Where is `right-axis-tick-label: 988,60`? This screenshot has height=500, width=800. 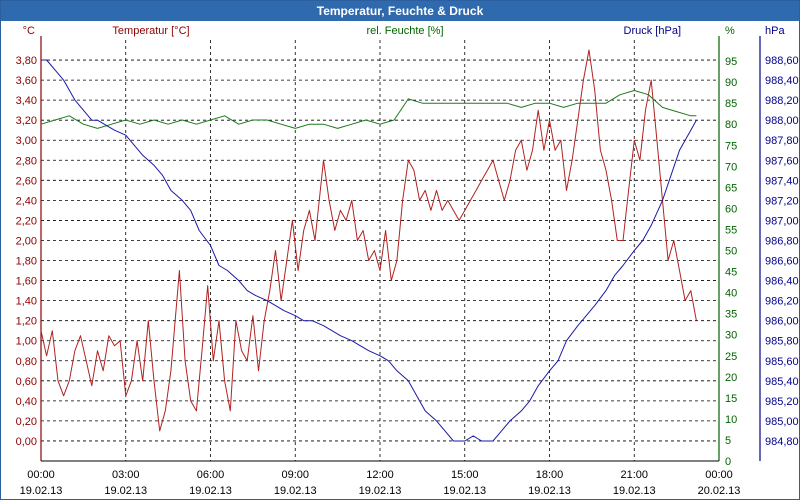
right-axis-tick-label: 988,60 is located at coordinates (782, 61).